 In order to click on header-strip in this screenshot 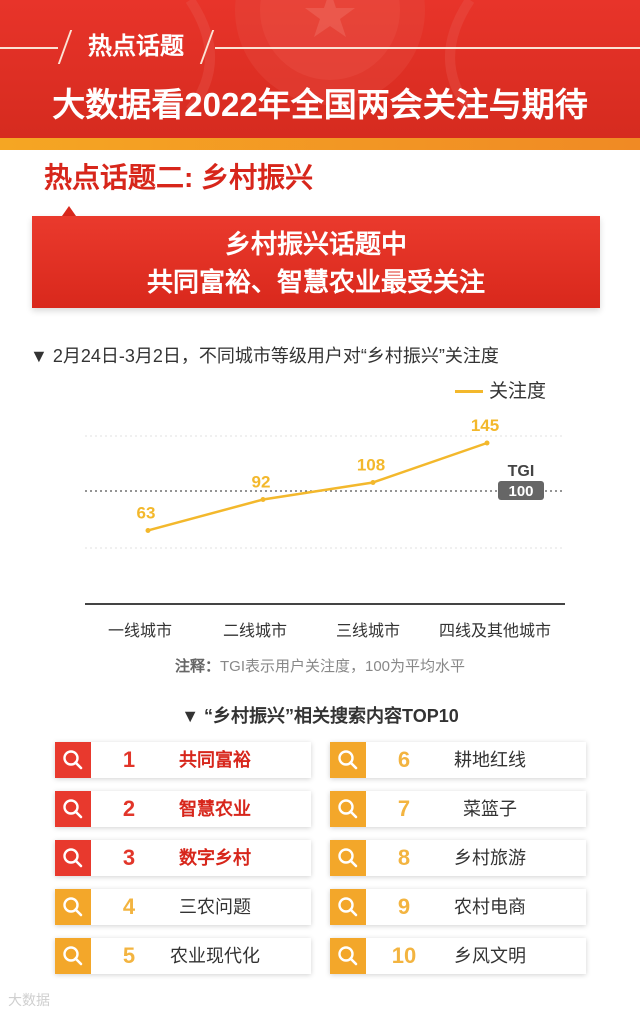, I will do `click(320, 144)`.